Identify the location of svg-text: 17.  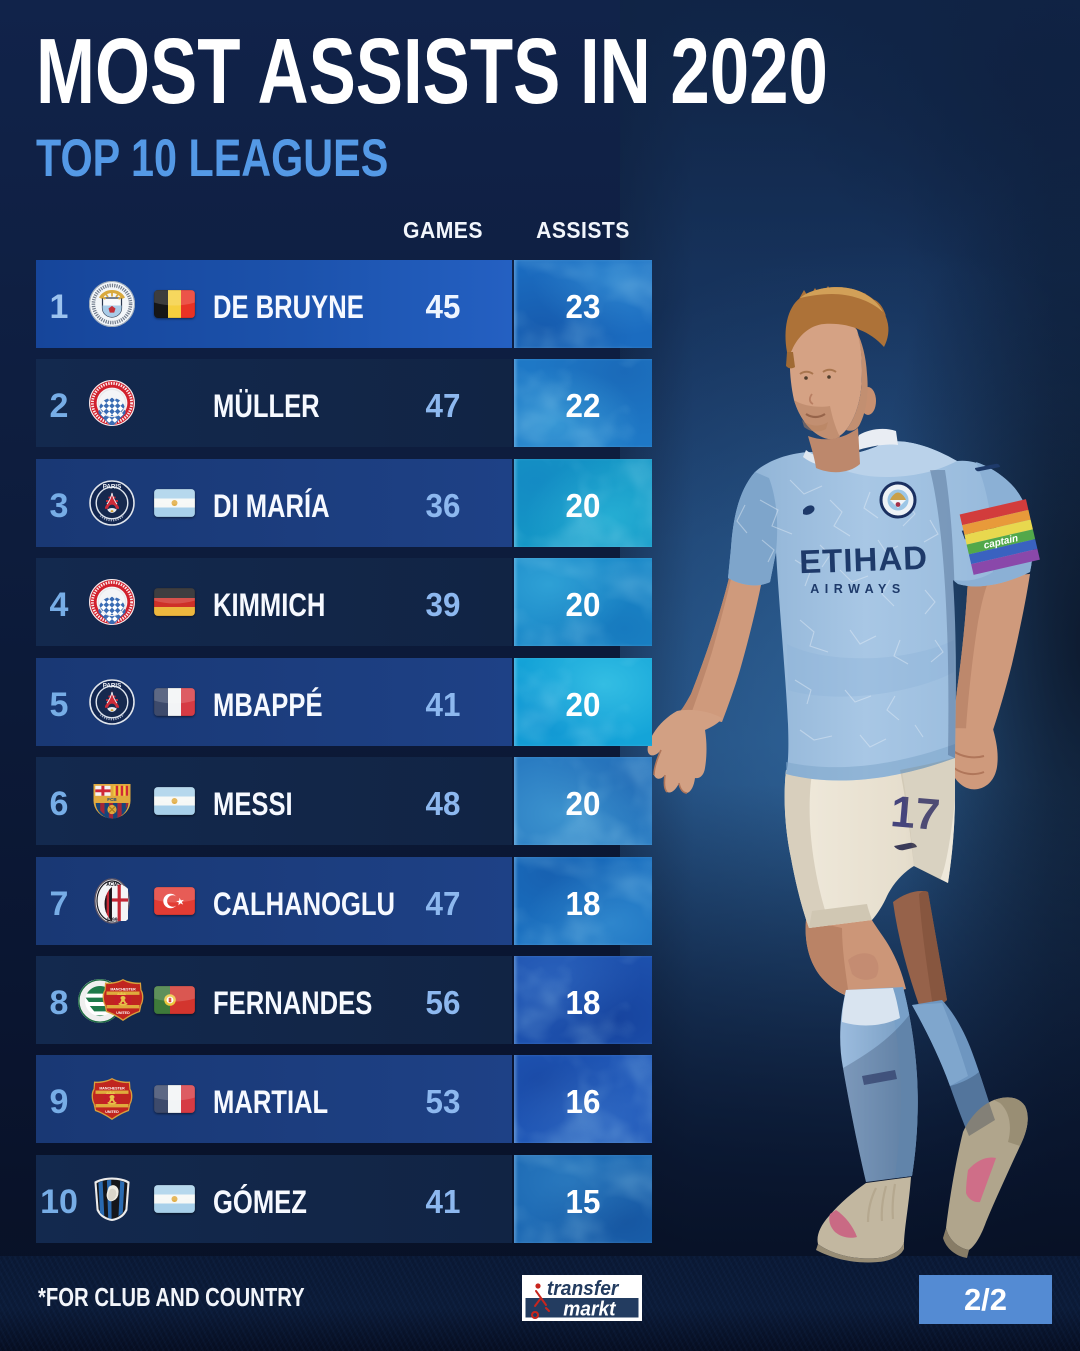
(915, 813).